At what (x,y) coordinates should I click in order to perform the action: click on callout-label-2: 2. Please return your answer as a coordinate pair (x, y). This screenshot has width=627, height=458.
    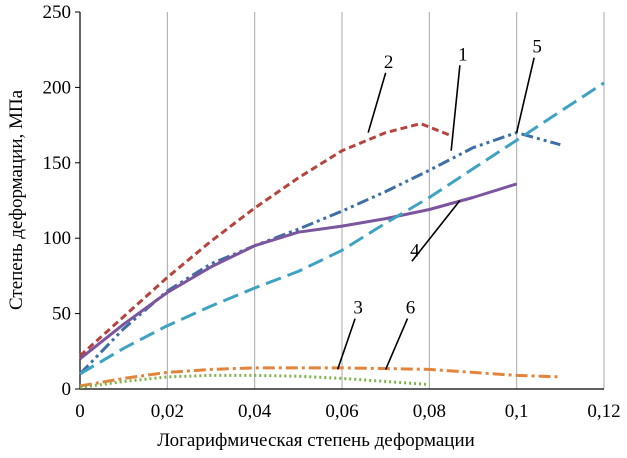
    Looking at the image, I should click on (389, 62).